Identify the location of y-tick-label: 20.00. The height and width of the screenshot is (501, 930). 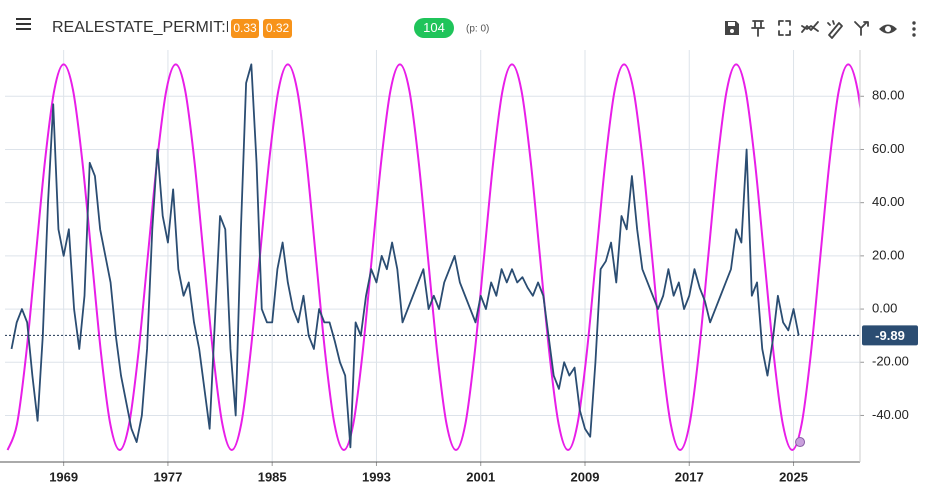
(888, 254).